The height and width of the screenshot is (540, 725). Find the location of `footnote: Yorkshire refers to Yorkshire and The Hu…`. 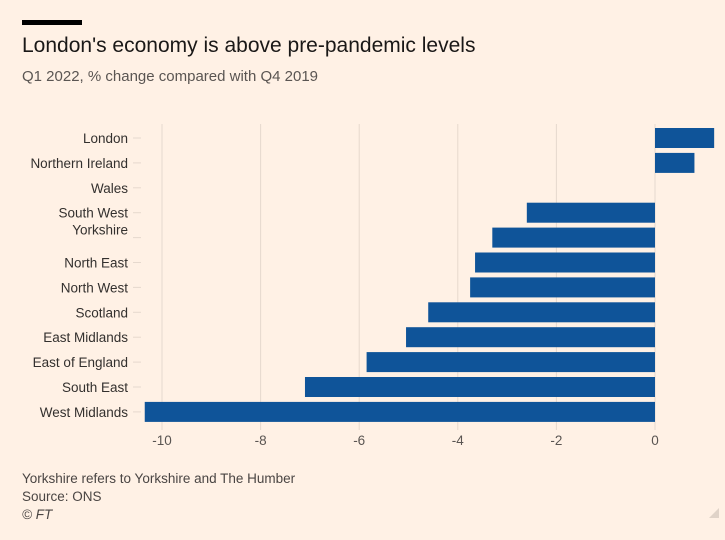

footnote: Yorkshire refers to Yorkshire and The Hu… is located at coordinates (159, 478).